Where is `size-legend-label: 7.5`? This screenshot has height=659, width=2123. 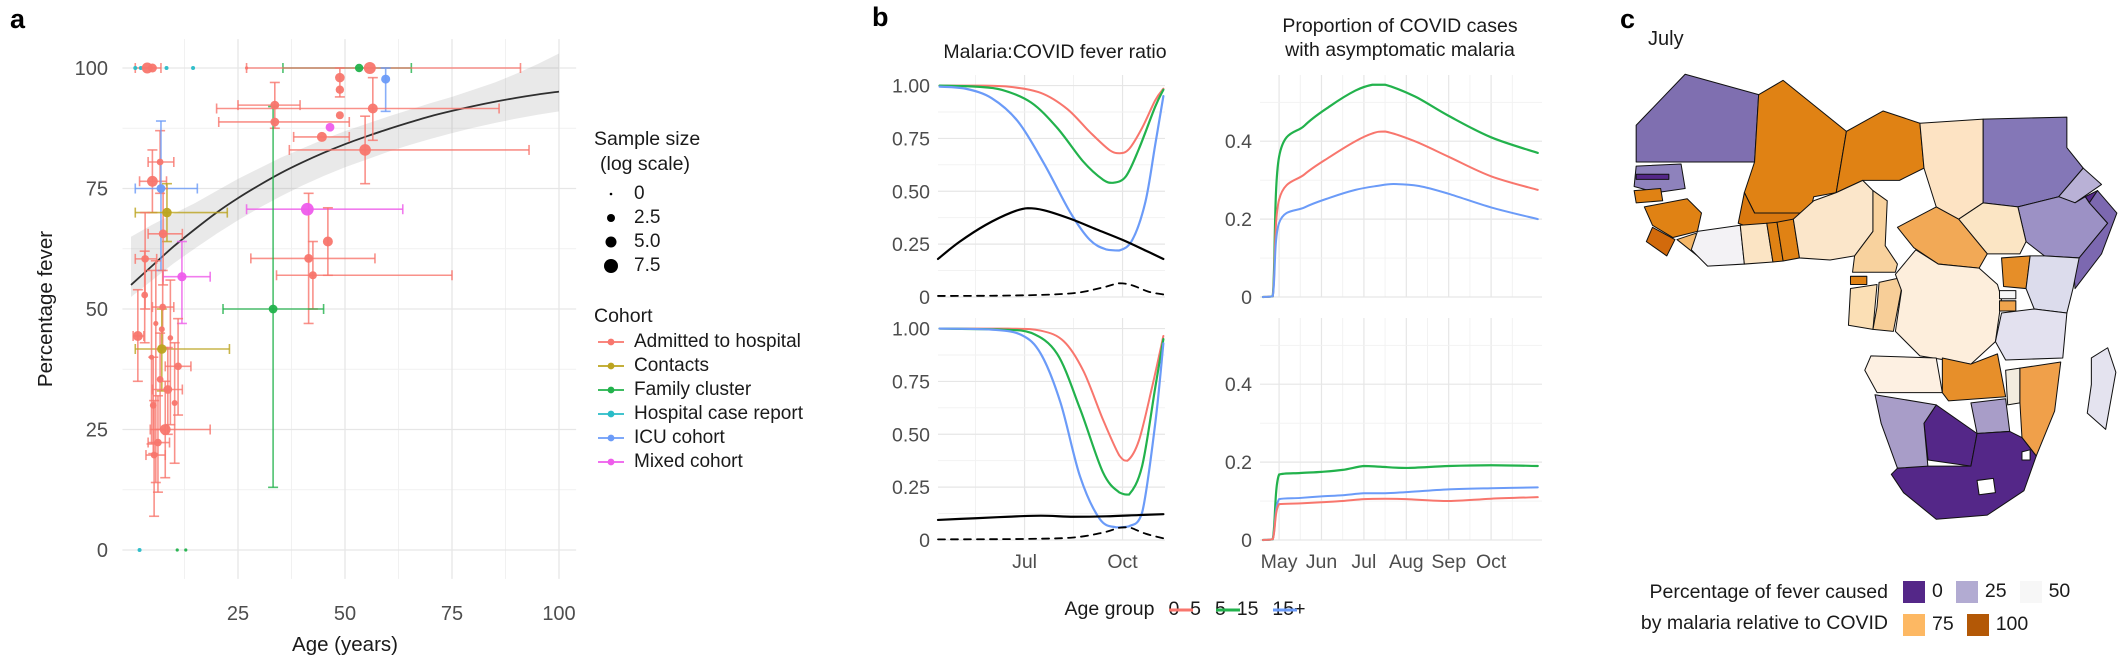
size-legend-label: 7.5 is located at coordinates (647, 265).